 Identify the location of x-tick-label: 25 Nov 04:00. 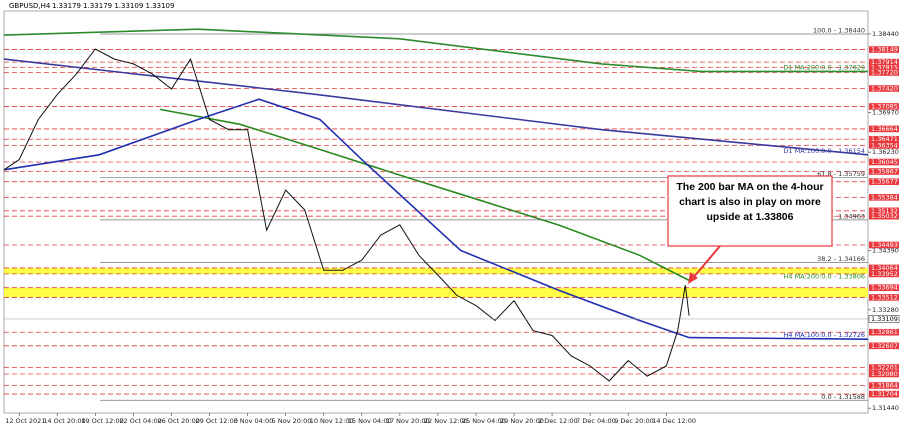
(484, 421).